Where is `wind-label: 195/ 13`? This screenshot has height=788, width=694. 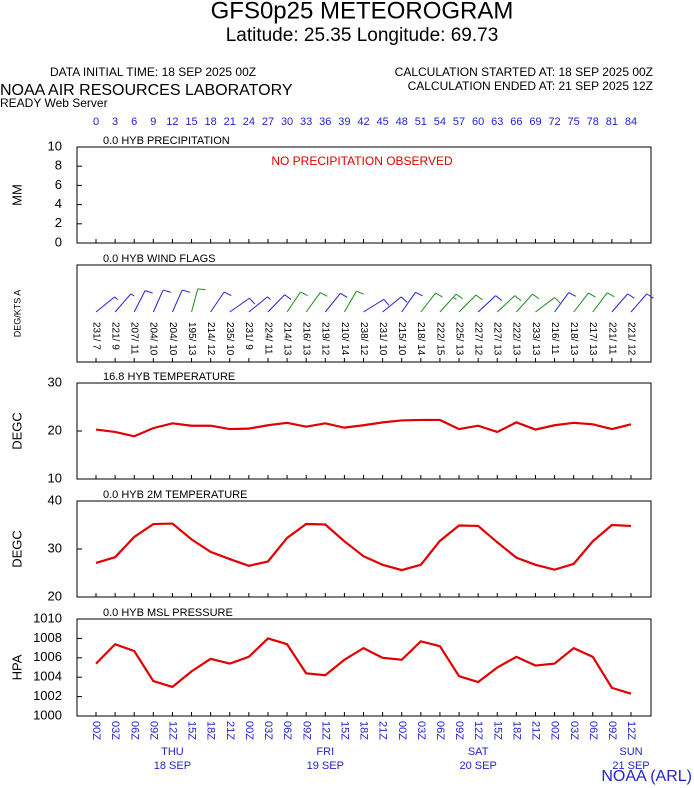
wind-label: 195/ 13 is located at coordinates (191, 339).